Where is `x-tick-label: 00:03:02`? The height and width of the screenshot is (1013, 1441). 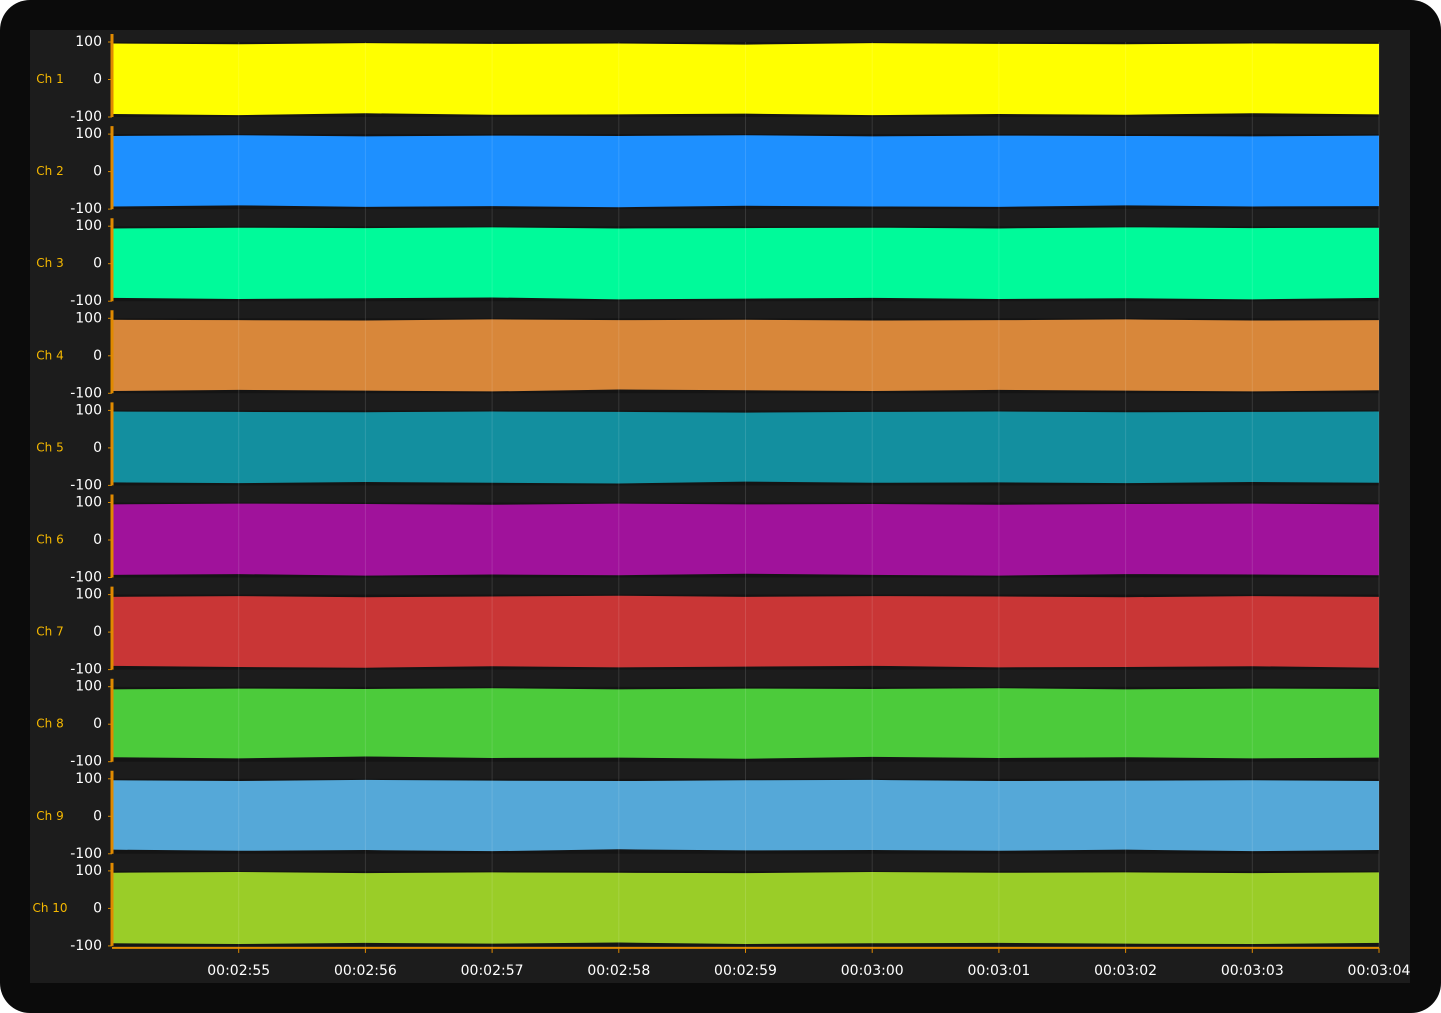 x-tick-label: 00:03:02 is located at coordinates (1125, 971).